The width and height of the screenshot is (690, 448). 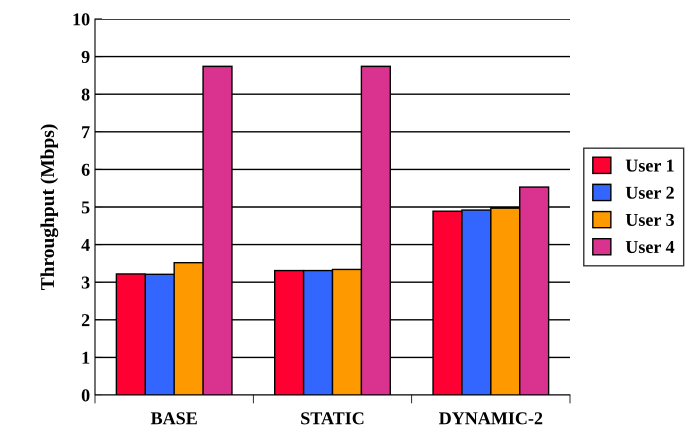 I want to click on x-tick-label: DYNAMIC-2, so click(x=490, y=418).